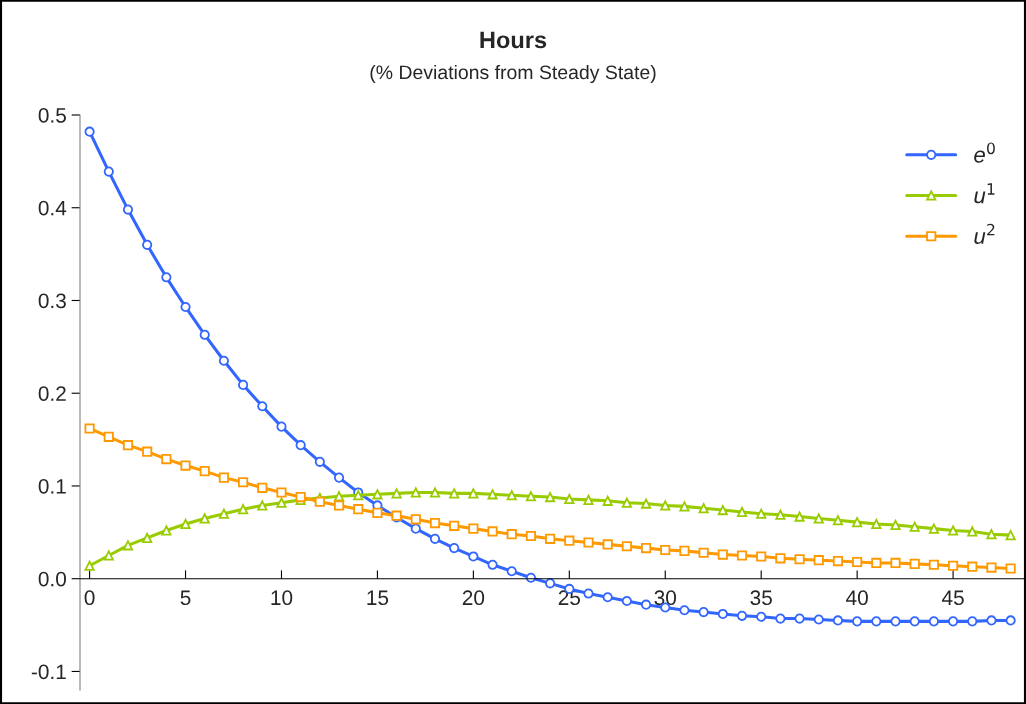  What do you see at coordinates (52, 208) in the screenshot?
I see `y-tick-label: 0.4` at bounding box center [52, 208].